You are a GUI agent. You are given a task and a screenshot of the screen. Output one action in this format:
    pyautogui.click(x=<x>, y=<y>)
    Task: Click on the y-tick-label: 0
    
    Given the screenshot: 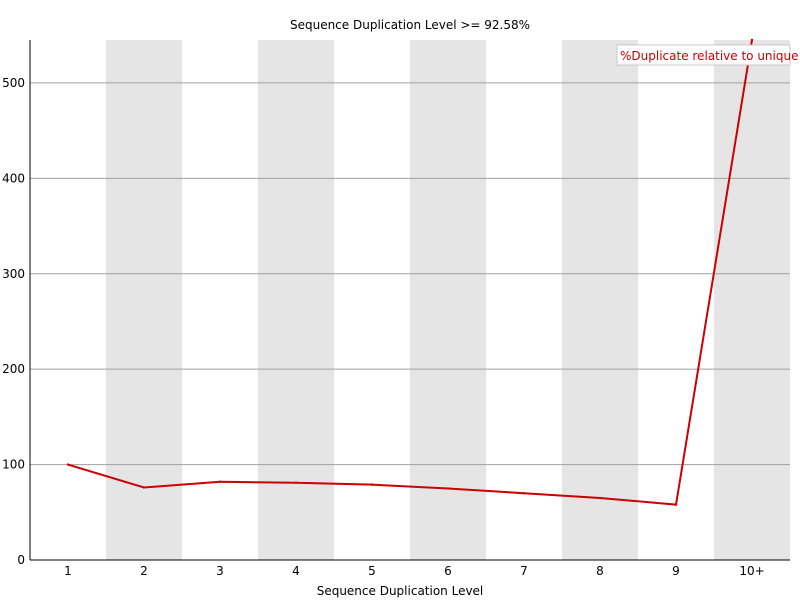 What is the action you would take?
    pyautogui.click(x=21, y=560)
    